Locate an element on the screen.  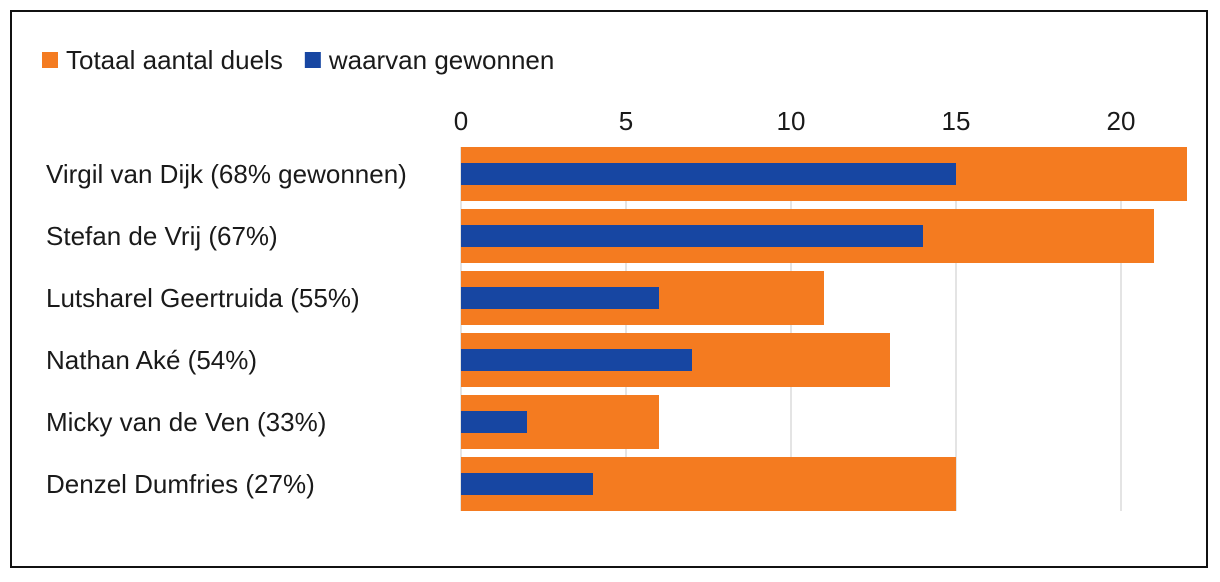
category-label: Micky van de Ven (33%) is located at coordinates (186, 422).